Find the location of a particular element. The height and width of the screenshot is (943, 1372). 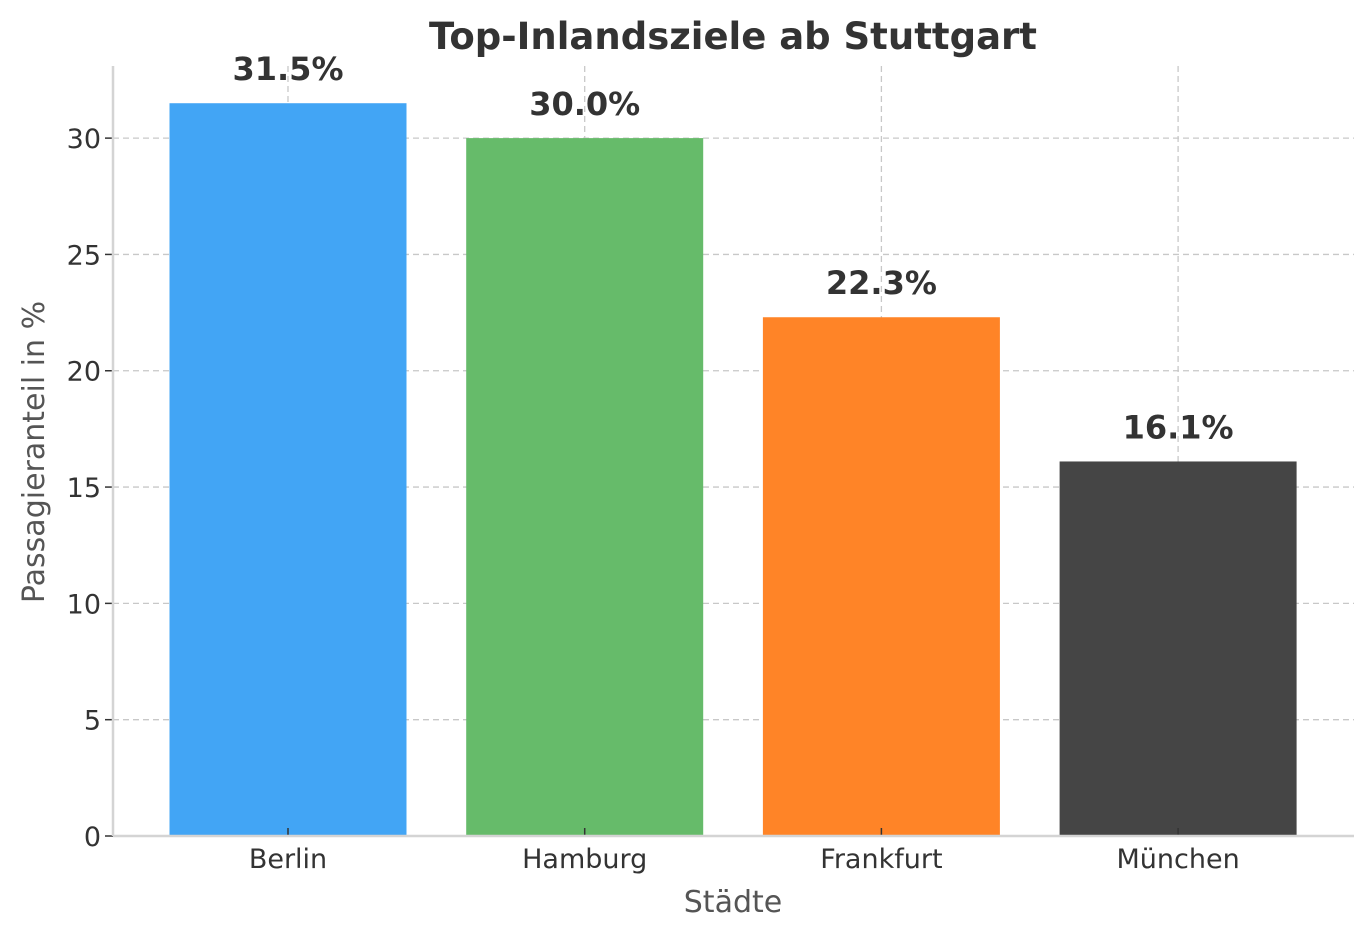

x-tick-label: Hamburg is located at coordinates (584, 859).